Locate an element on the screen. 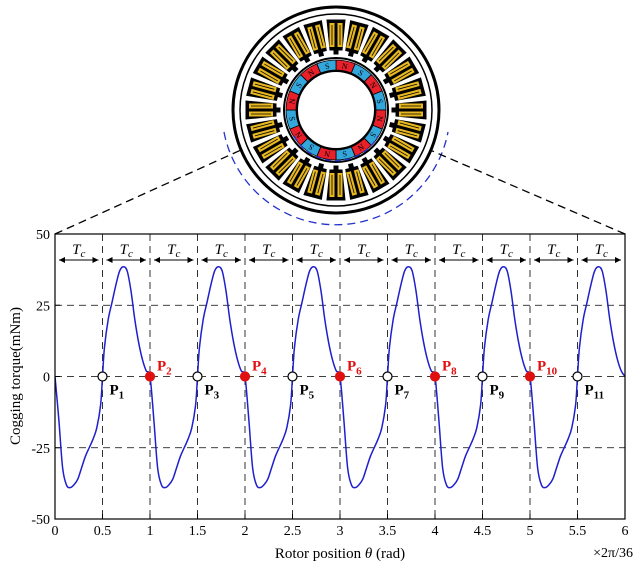 The width and height of the screenshot is (635, 569). zero-crossing-points: P1 P2 P3 P4 P5 P6 P7 P8 P9 P10 P11 is located at coordinates (351, 380).